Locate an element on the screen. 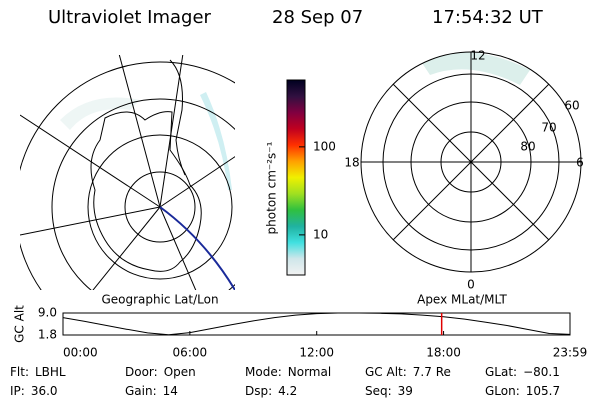 The width and height of the screenshot is (600, 400). orbit-curve is located at coordinates (316, 324).